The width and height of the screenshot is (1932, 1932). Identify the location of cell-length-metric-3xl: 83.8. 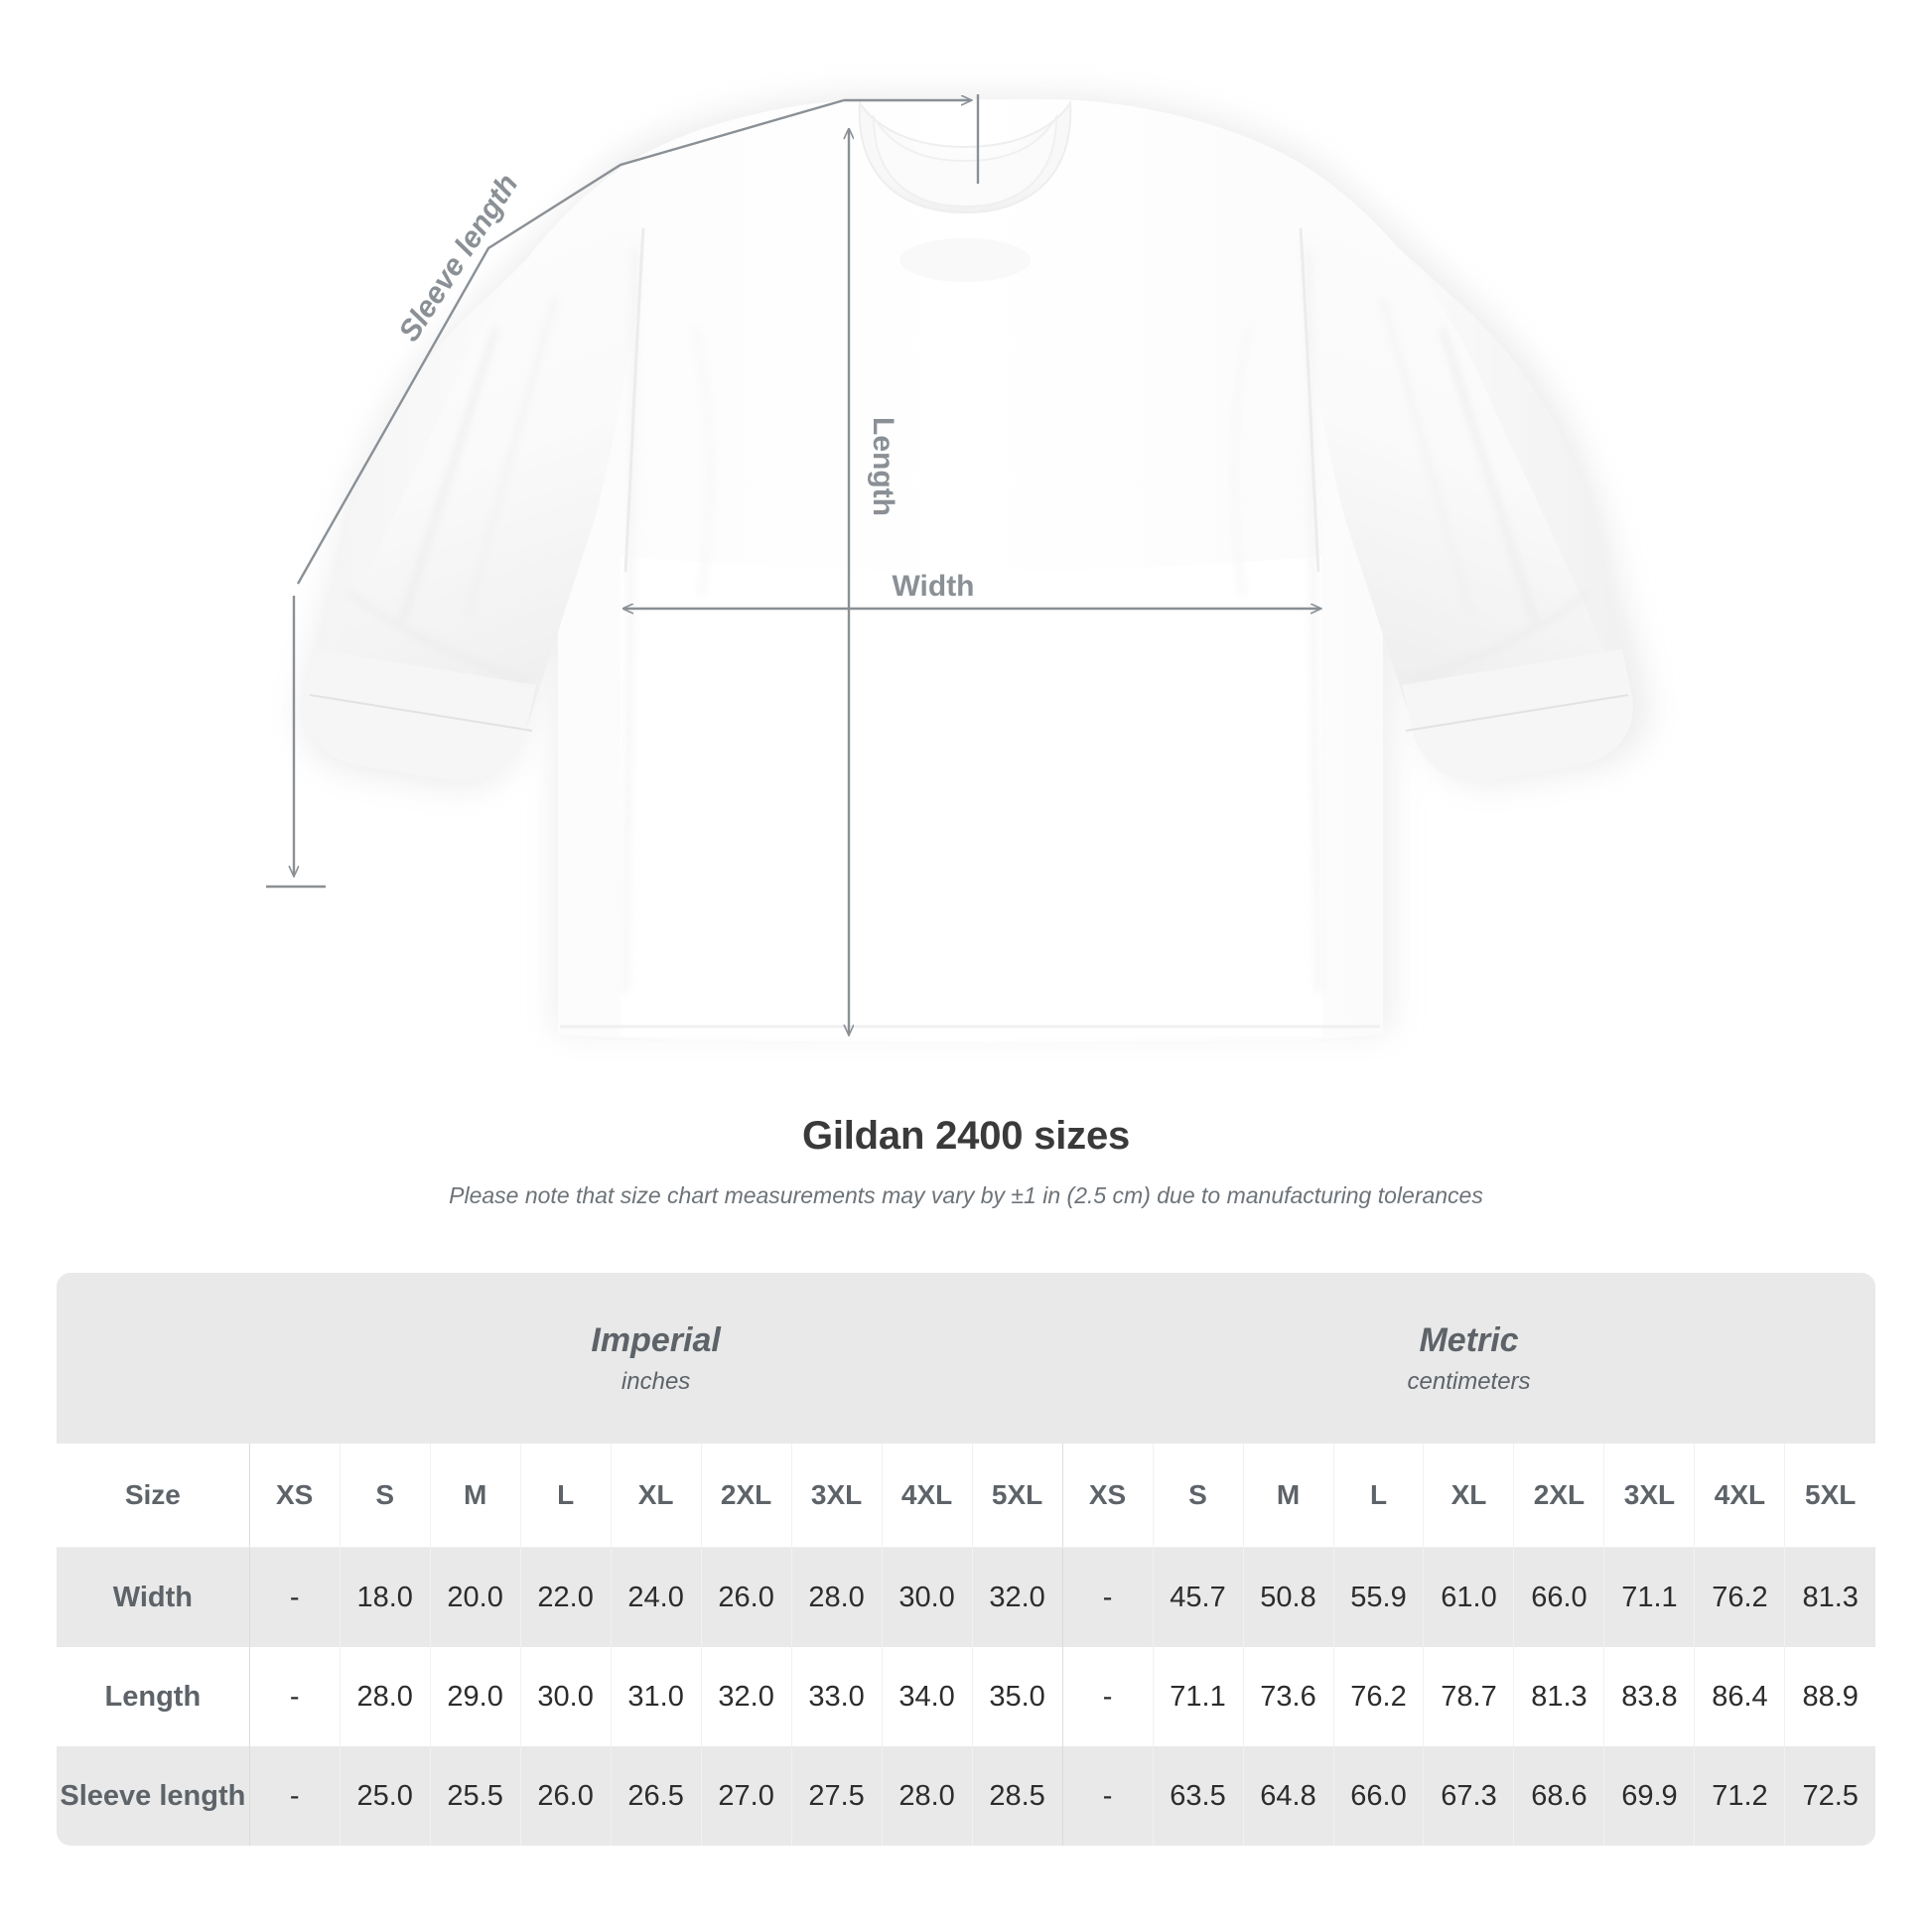
(1649, 1697).